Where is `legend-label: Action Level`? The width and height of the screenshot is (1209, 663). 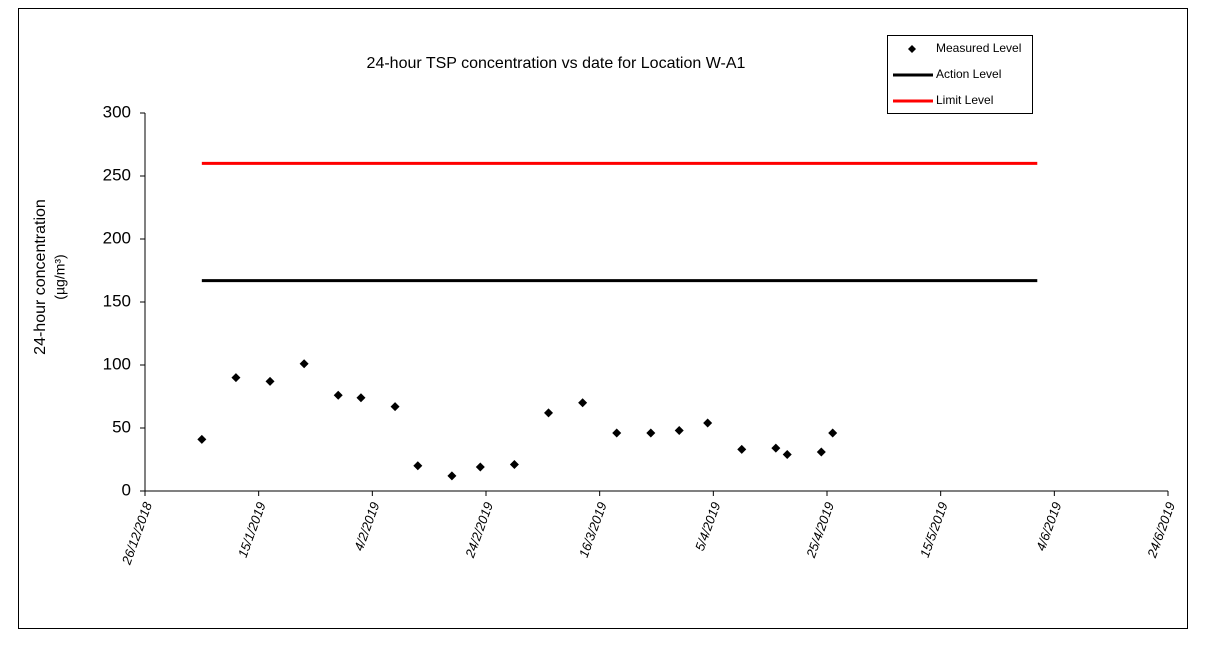
legend-label: Action Level is located at coordinates (968, 74).